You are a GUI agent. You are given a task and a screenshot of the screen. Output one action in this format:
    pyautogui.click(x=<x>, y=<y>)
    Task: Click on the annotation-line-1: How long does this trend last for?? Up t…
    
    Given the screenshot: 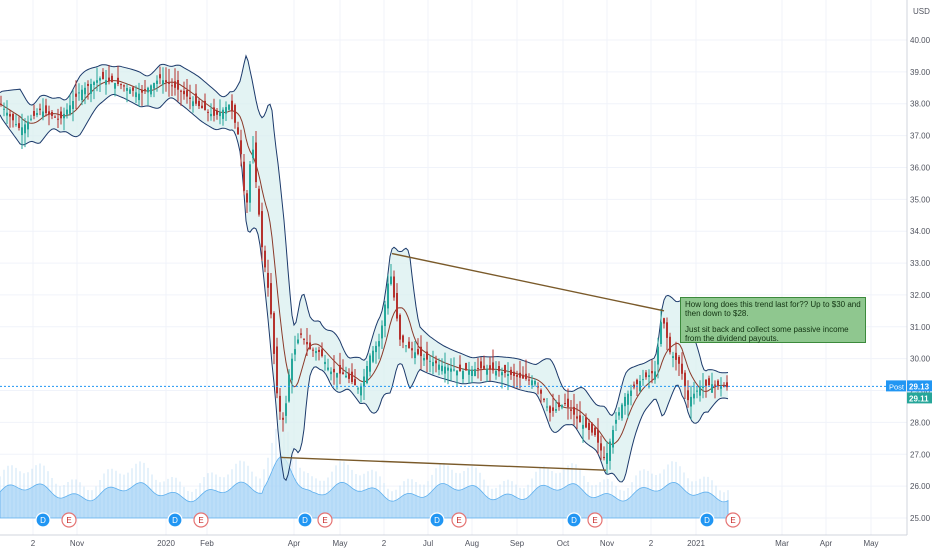 What is the action you would take?
    pyautogui.click(x=773, y=309)
    